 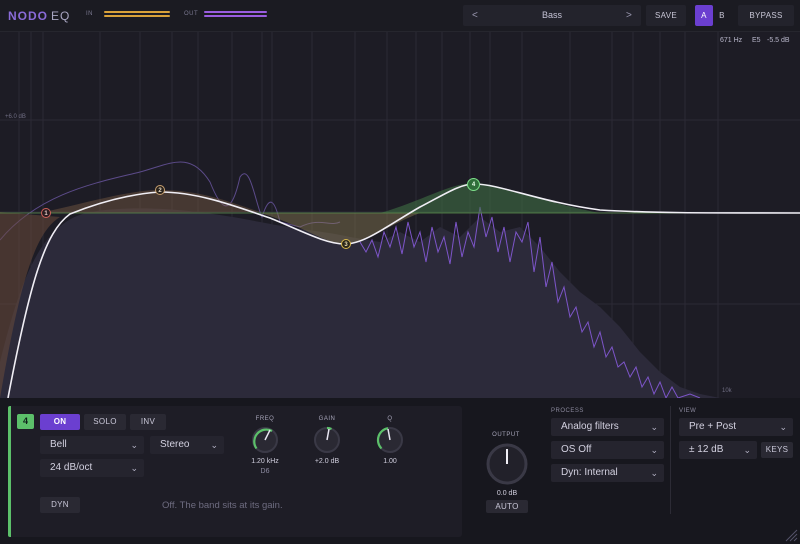 What do you see at coordinates (265, 440) in the screenshot?
I see `freq-knob` at bounding box center [265, 440].